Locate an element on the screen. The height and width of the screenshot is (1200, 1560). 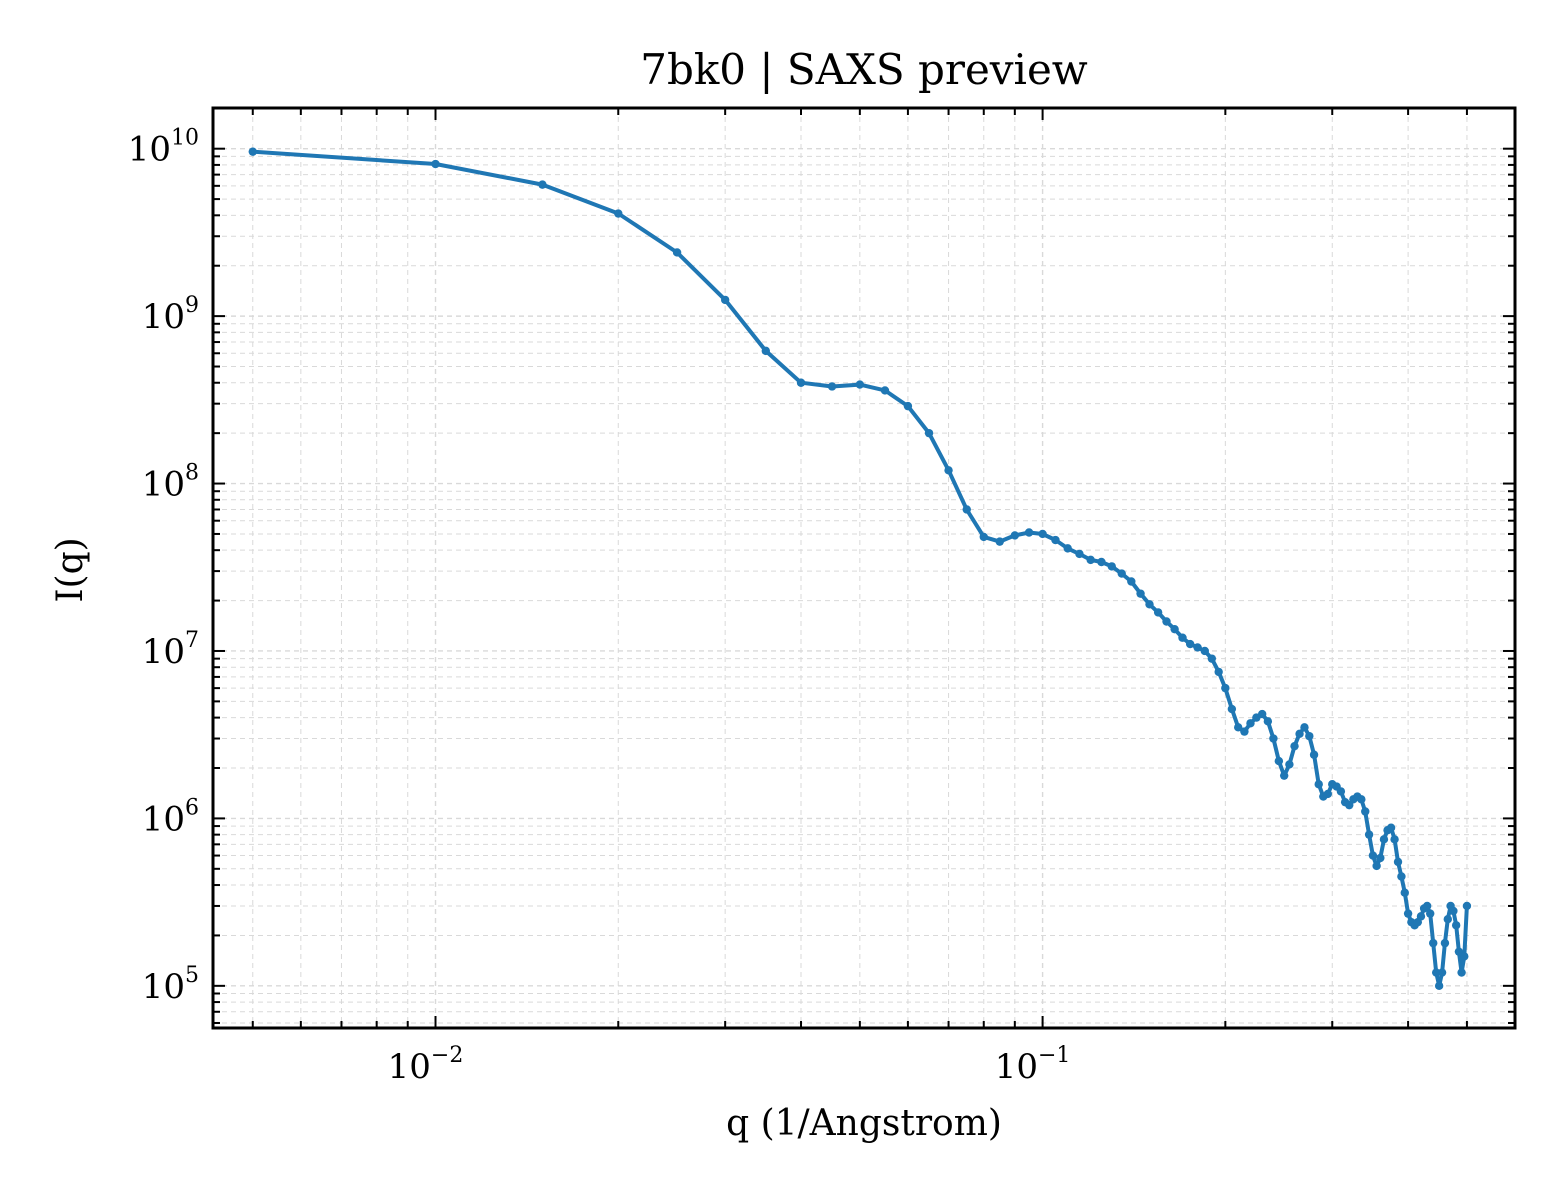
x-tick-label: 10⁻² is located at coordinates (426, 1065).